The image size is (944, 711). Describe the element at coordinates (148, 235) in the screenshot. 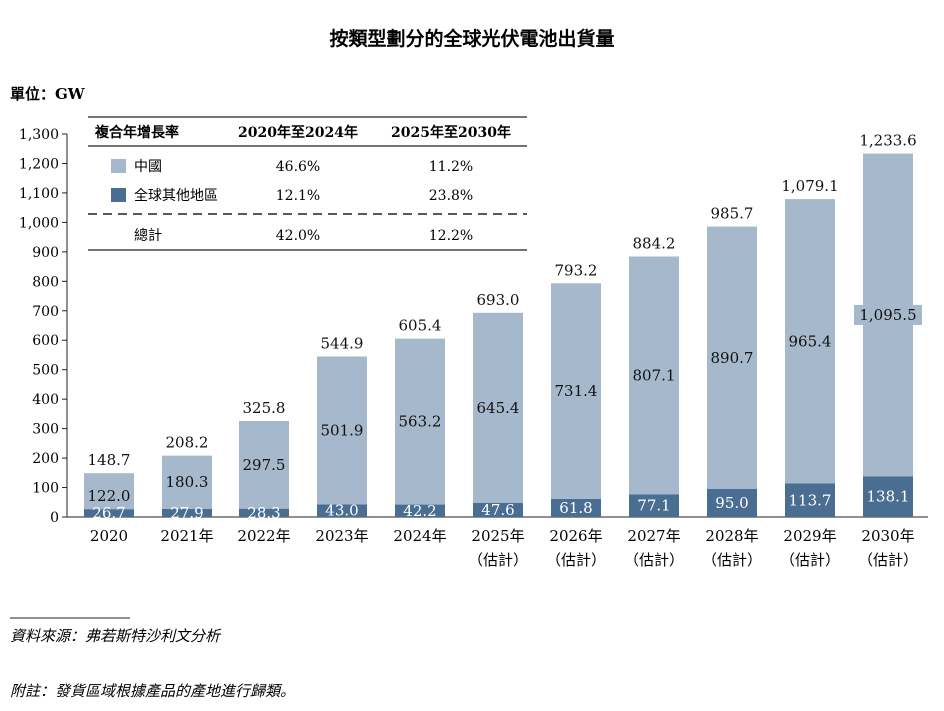

I see `legend-label-total: 總計` at that location.